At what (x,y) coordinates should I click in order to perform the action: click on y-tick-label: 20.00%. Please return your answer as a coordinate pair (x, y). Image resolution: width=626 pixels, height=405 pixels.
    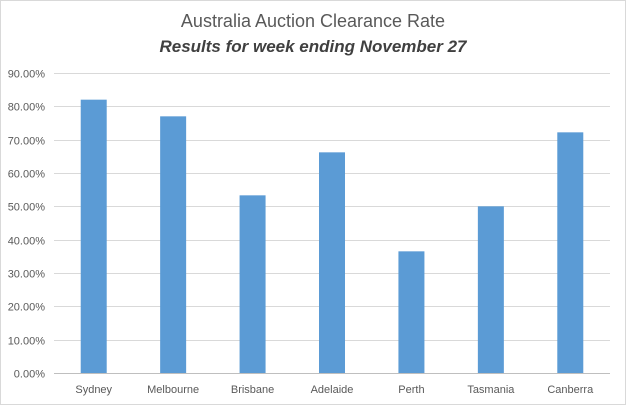
    Looking at the image, I should click on (27, 308).